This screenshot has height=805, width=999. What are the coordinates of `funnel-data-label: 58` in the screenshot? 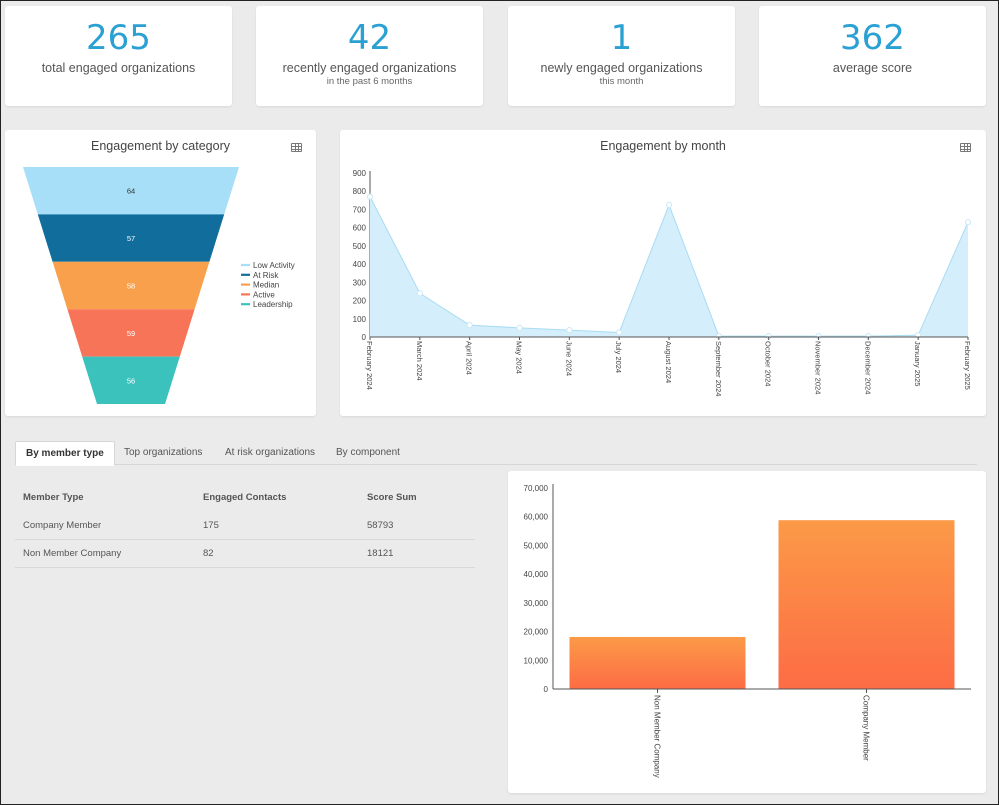 It's located at (131, 286).